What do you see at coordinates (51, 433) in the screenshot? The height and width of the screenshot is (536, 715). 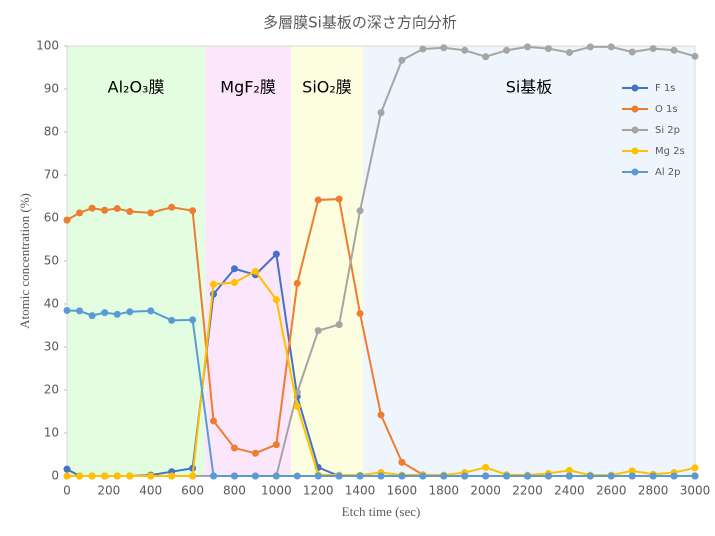 I see `y-tick-label: 10` at bounding box center [51, 433].